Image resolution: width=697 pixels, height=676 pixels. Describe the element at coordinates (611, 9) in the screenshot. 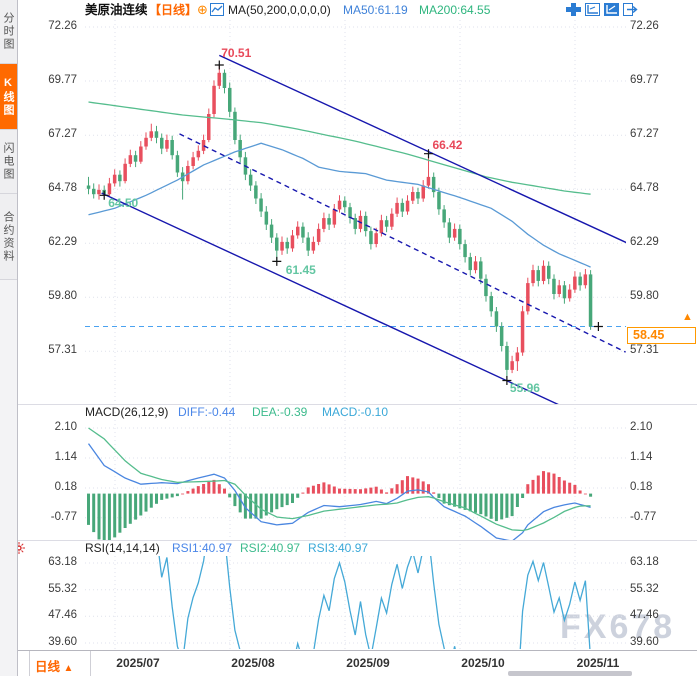

I see `scale-tool-icon` at that location.